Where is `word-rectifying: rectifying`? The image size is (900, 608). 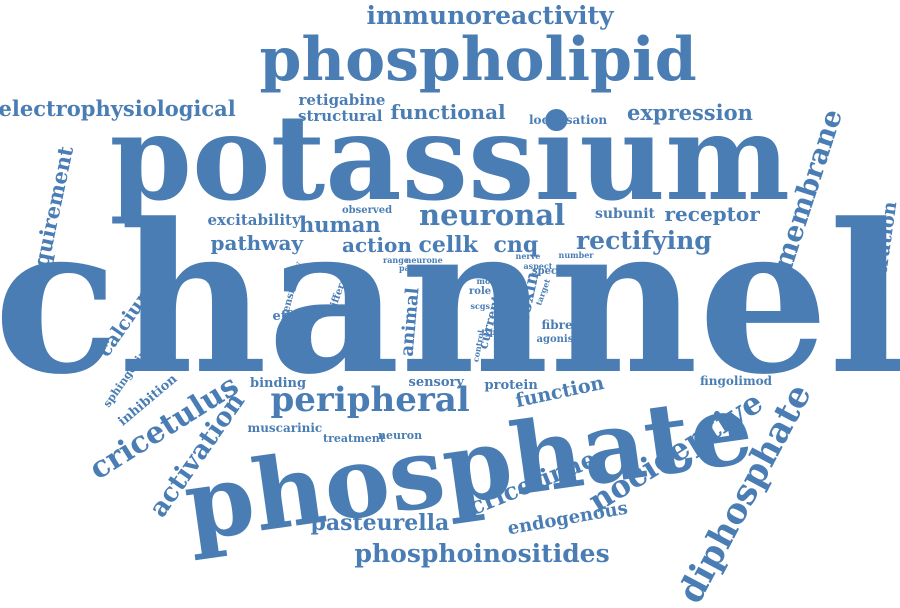
word-rectifying: rectifying is located at coordinates (644, 240).